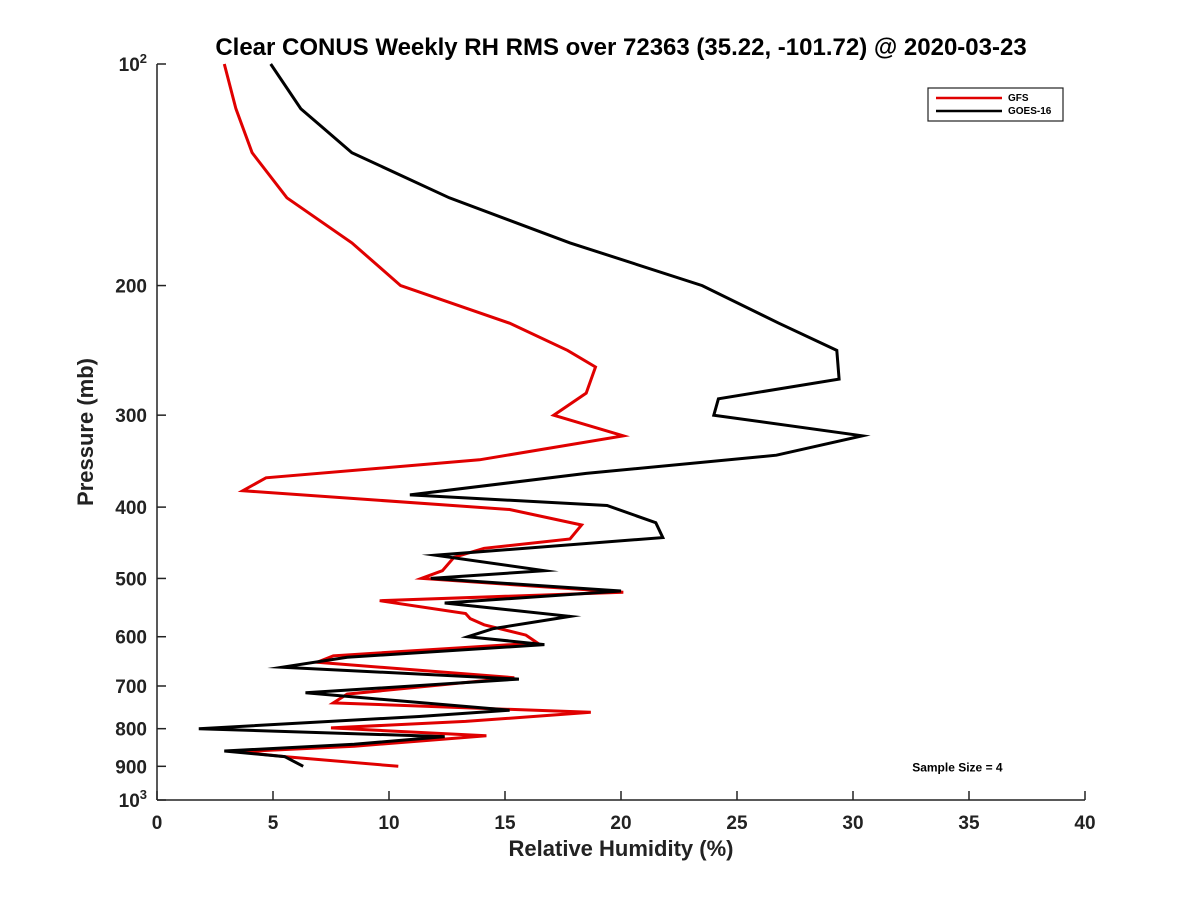 Image resolution: width=1200 pixels, height=900 pixels. Describe the element at coordinates (1084, 823) in the screenshot. I see `x-tick-label-40: 40` at that location.